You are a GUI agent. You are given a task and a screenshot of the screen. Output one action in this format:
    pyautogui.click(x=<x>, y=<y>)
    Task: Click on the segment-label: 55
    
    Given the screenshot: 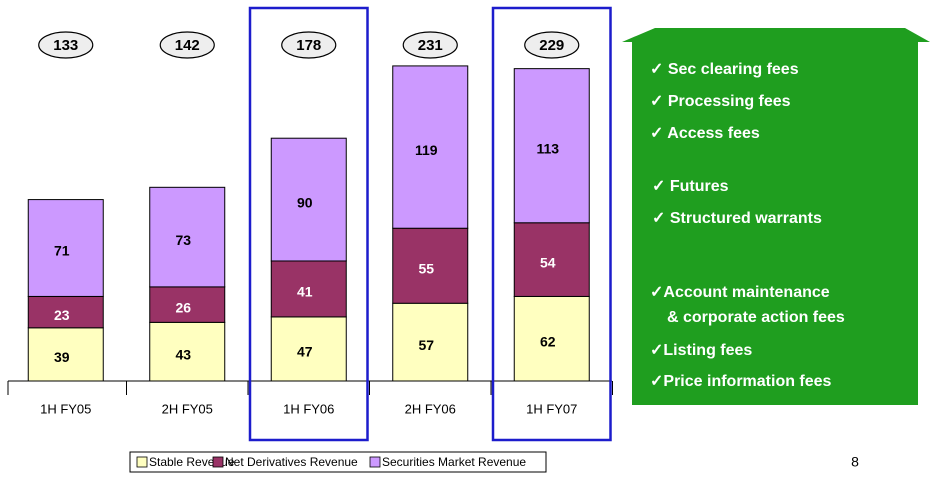 What is the action you would take?
    pyautogui.click(x=426, y=268)
    